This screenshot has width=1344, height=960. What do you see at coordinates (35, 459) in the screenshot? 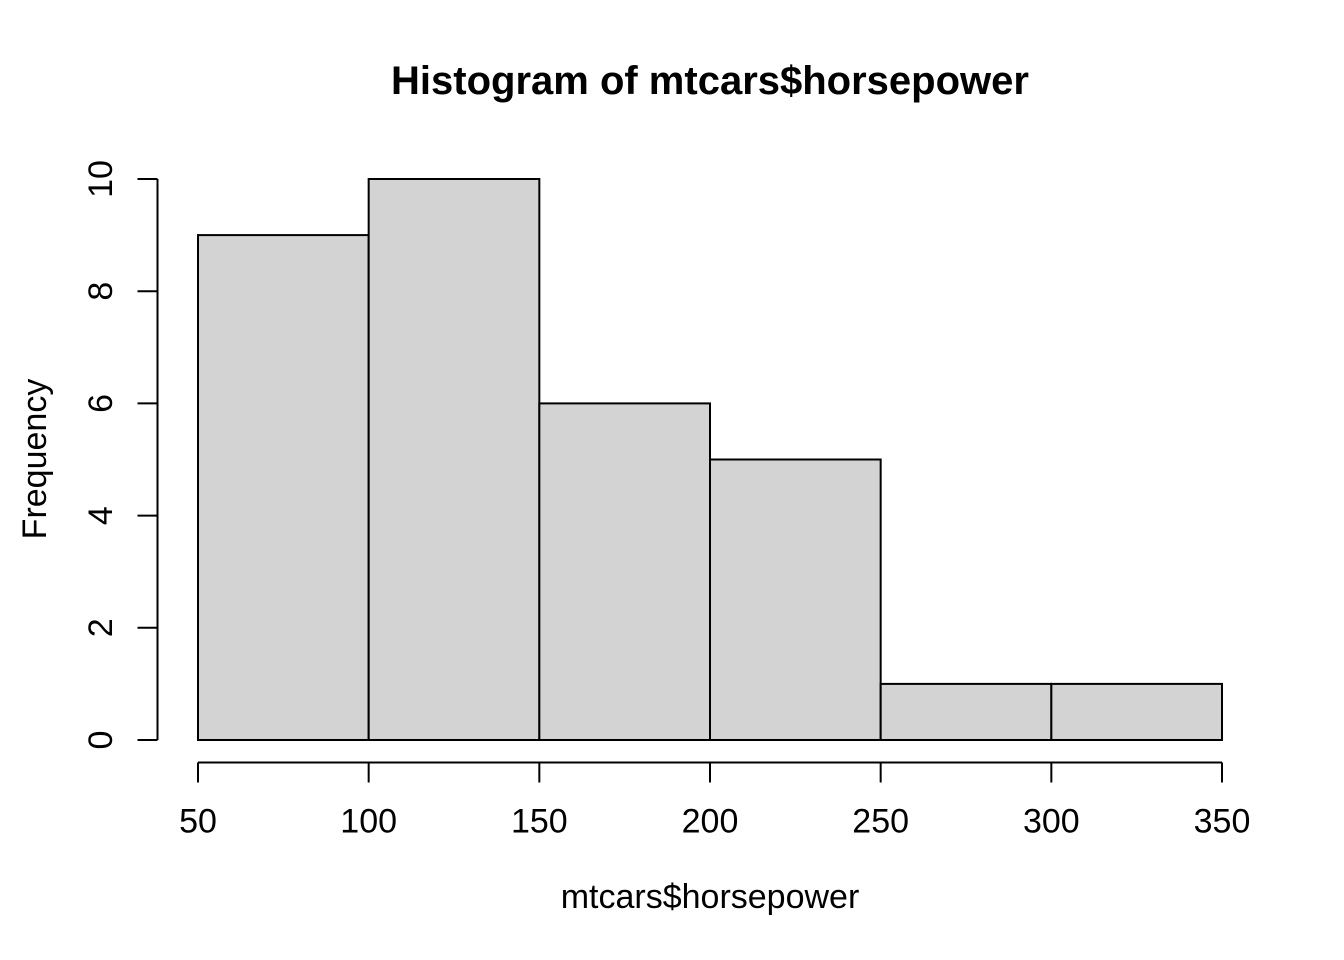
I see `y-axis-label: Frequency` at bounding box center [35, 459].